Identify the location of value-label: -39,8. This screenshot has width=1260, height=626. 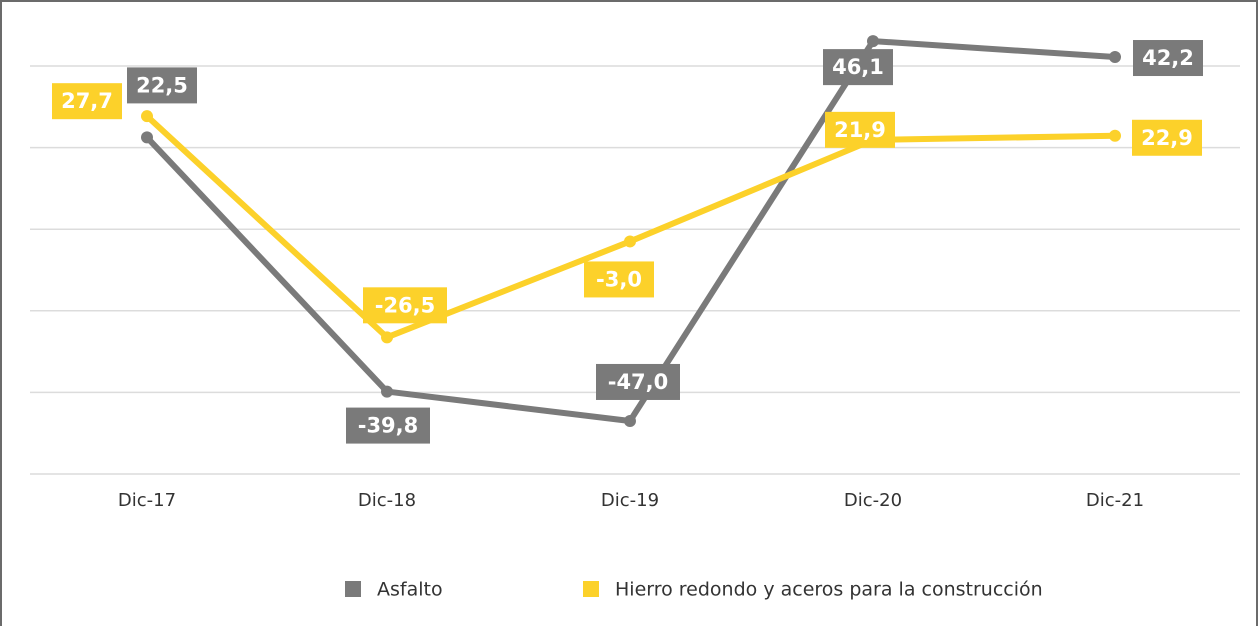
(388, 426).